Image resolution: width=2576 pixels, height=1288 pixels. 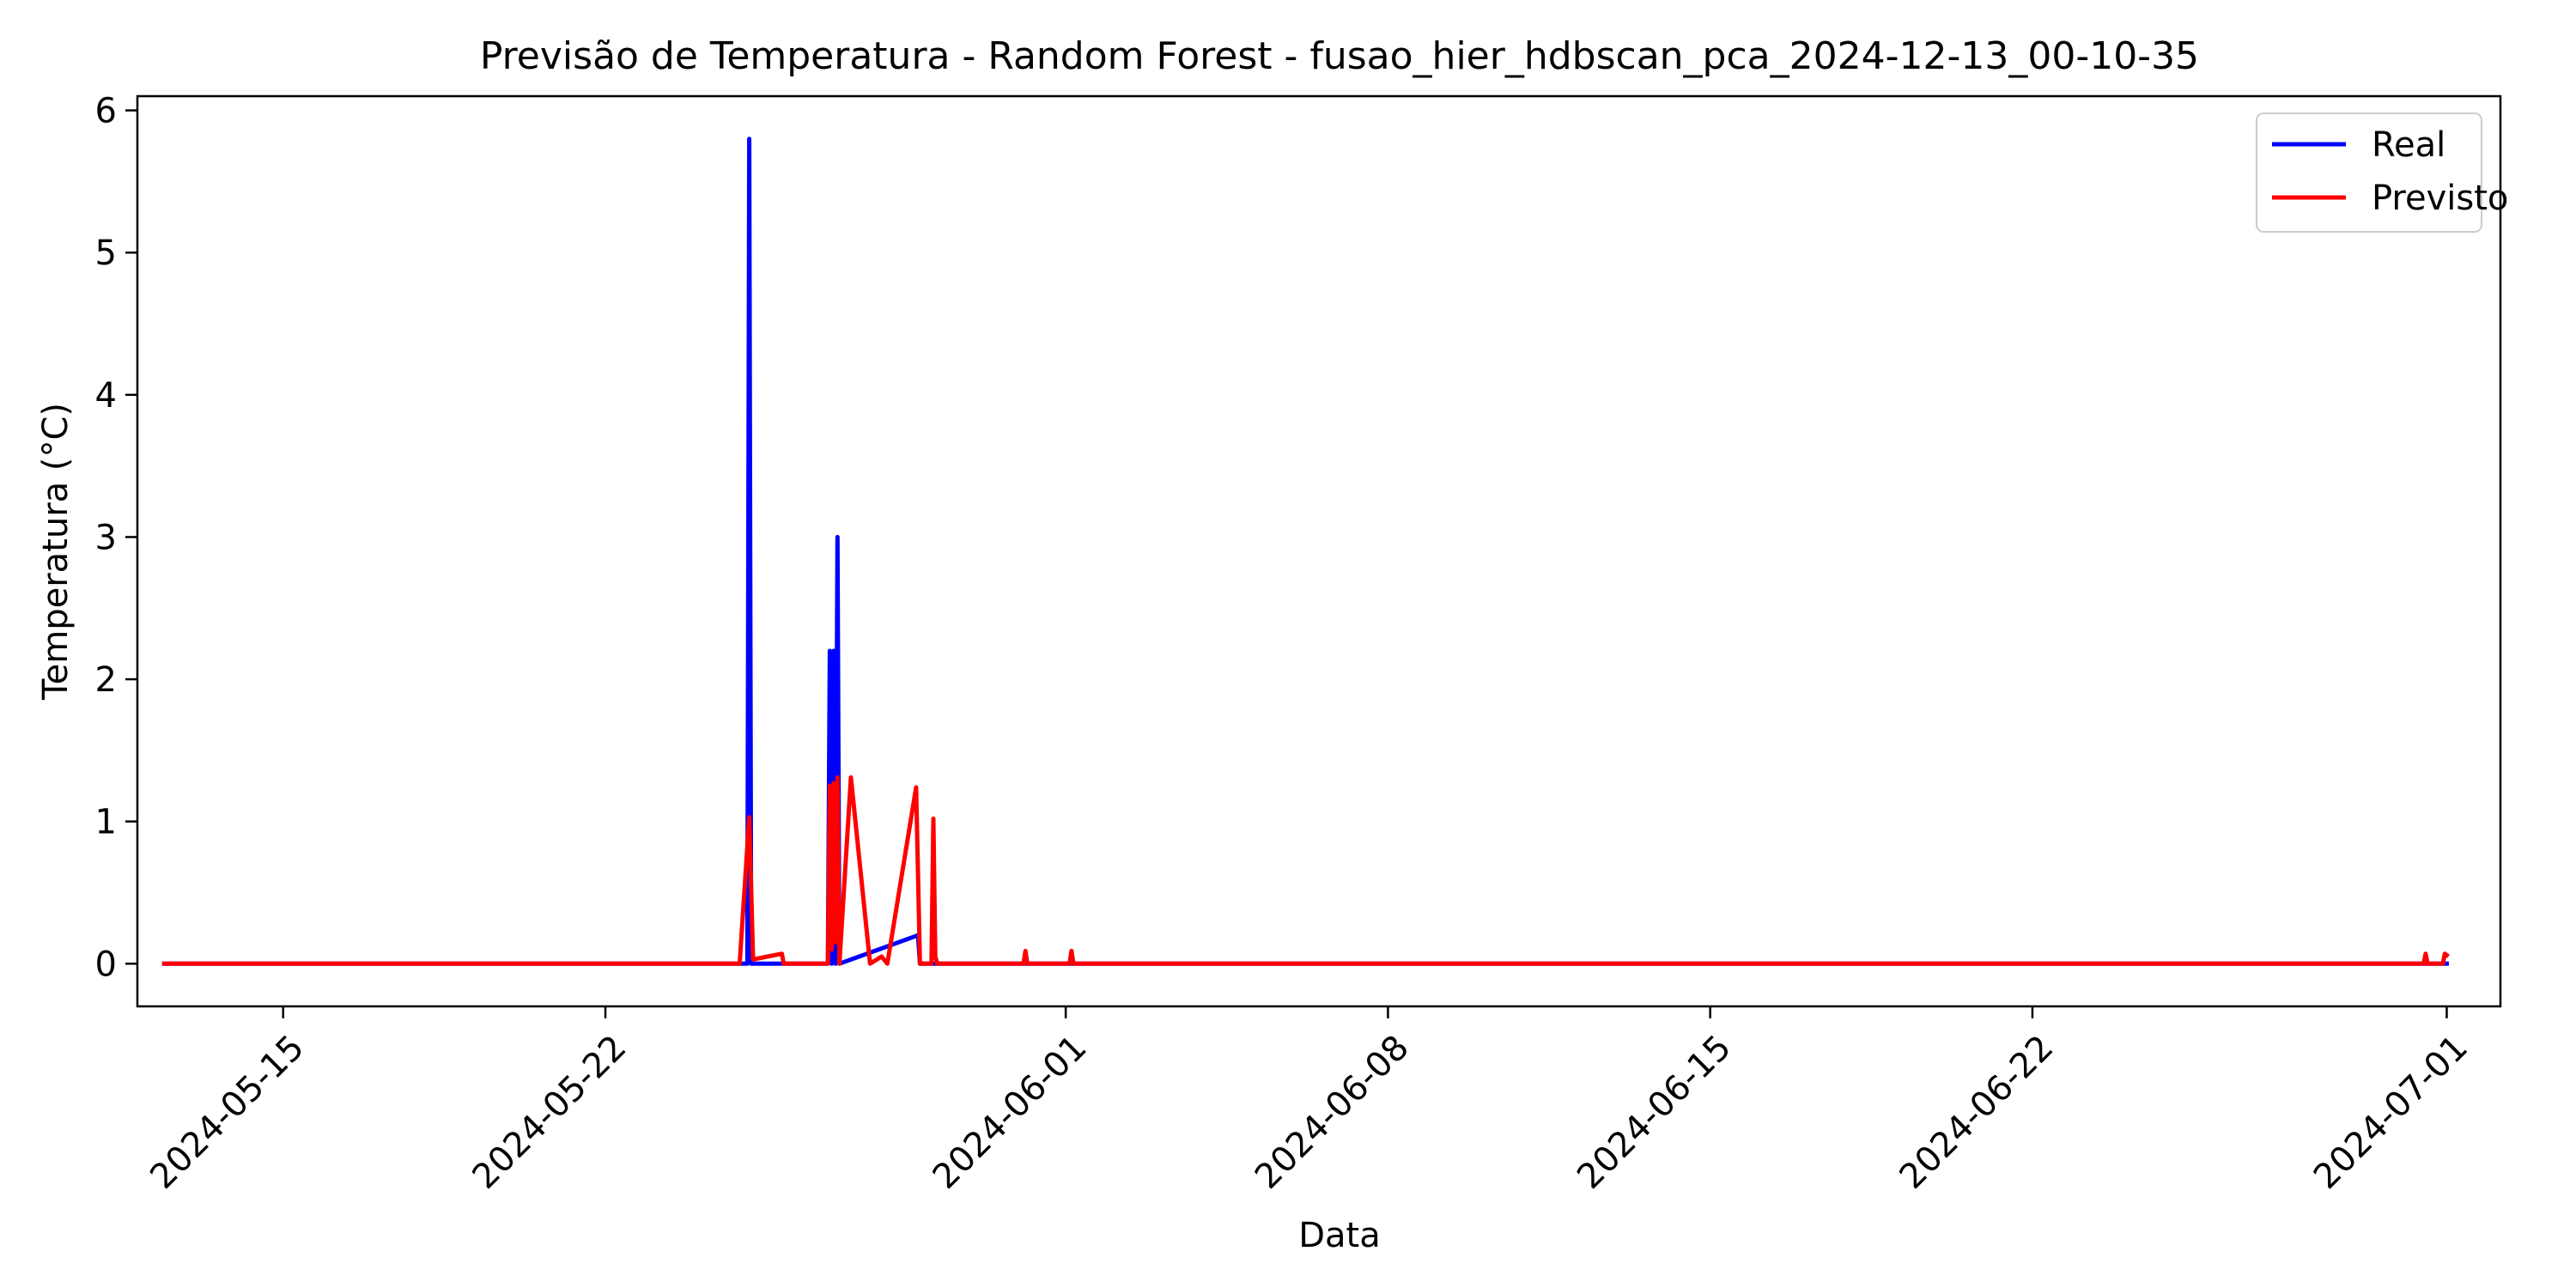 What do you see at coordinates (106, 253) in the screenshot?
I see `y-tick-label: 5` at bounding box center [106, 253].